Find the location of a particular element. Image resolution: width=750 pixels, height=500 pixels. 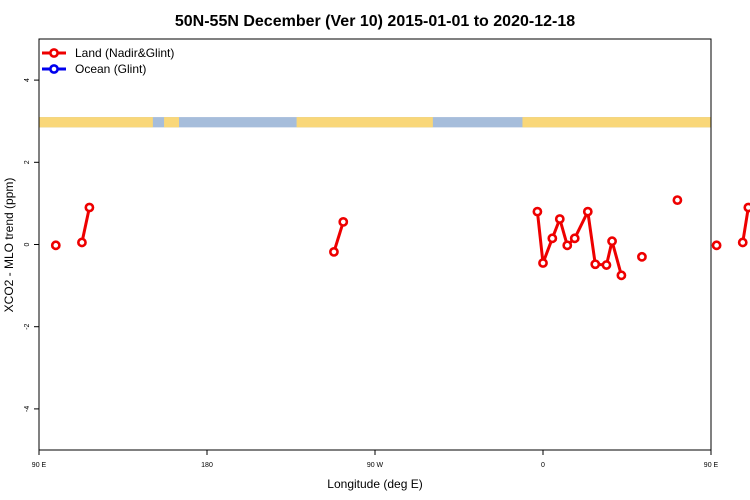

land-ocean-band is located at coordinates (375, 122).